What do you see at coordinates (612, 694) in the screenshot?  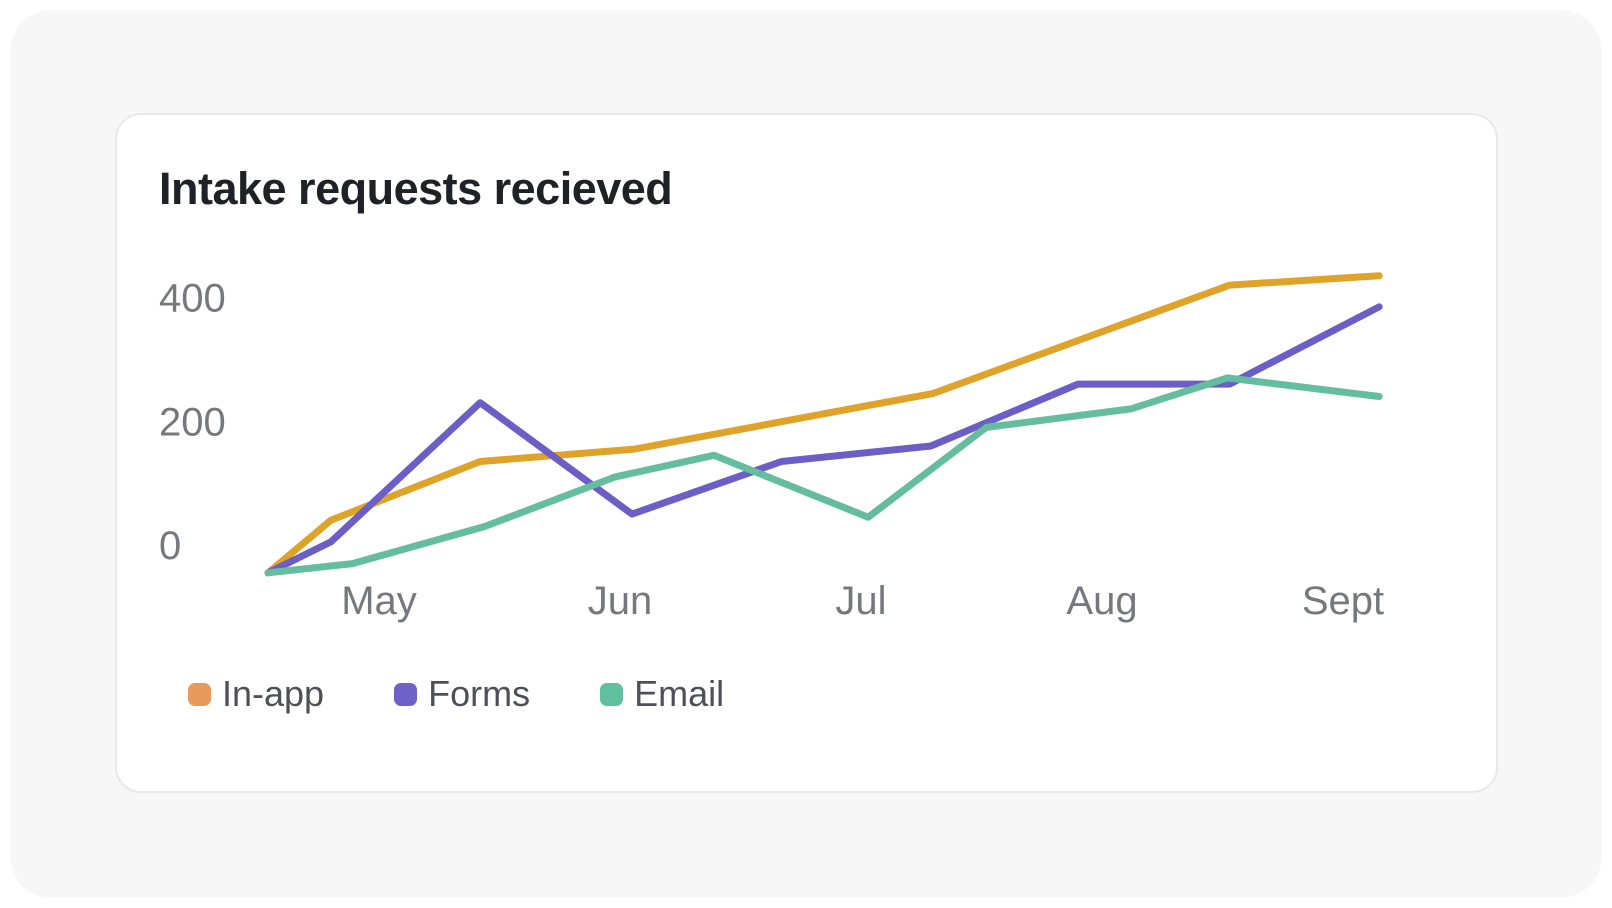 I see `legend-swatch-email-icon` at bounding box center [612, 694].